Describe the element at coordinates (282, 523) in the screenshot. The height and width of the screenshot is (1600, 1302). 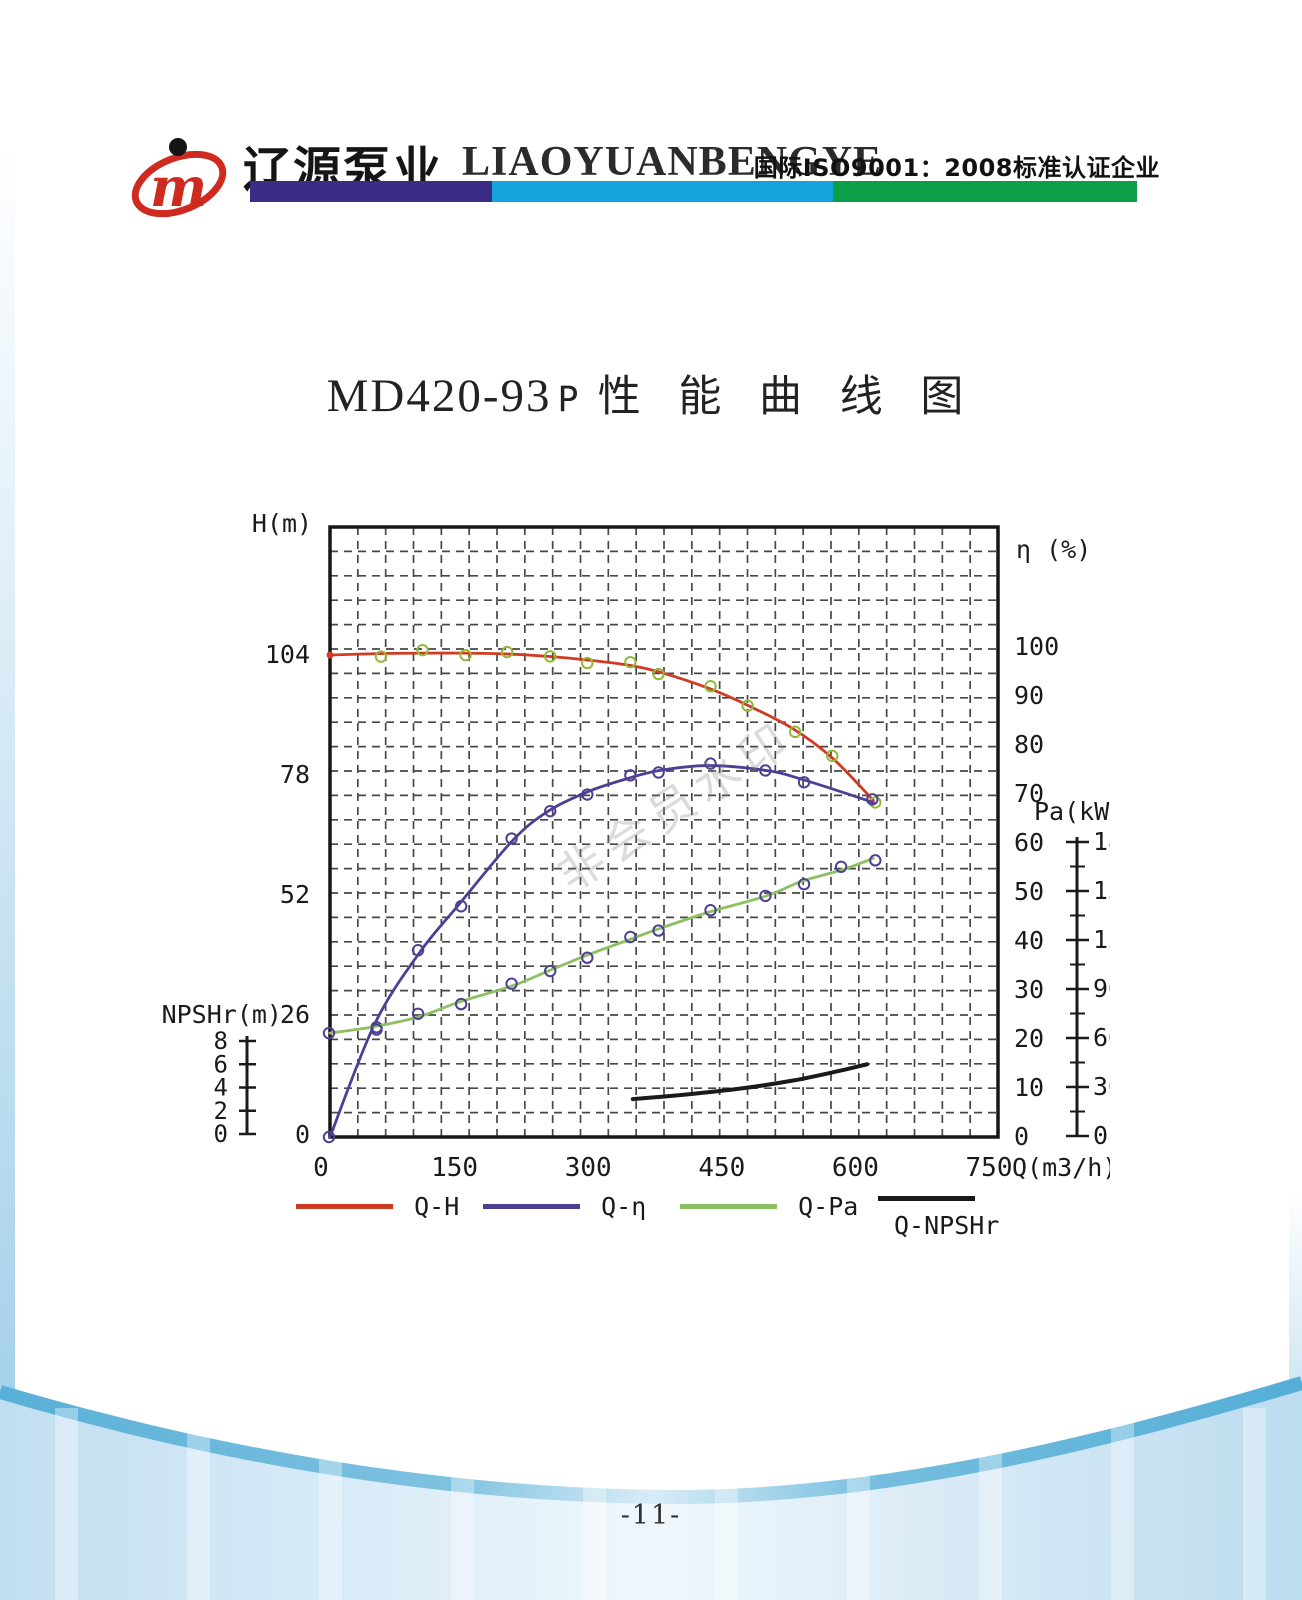
I see `h-axis-label: H(m)` at that location.